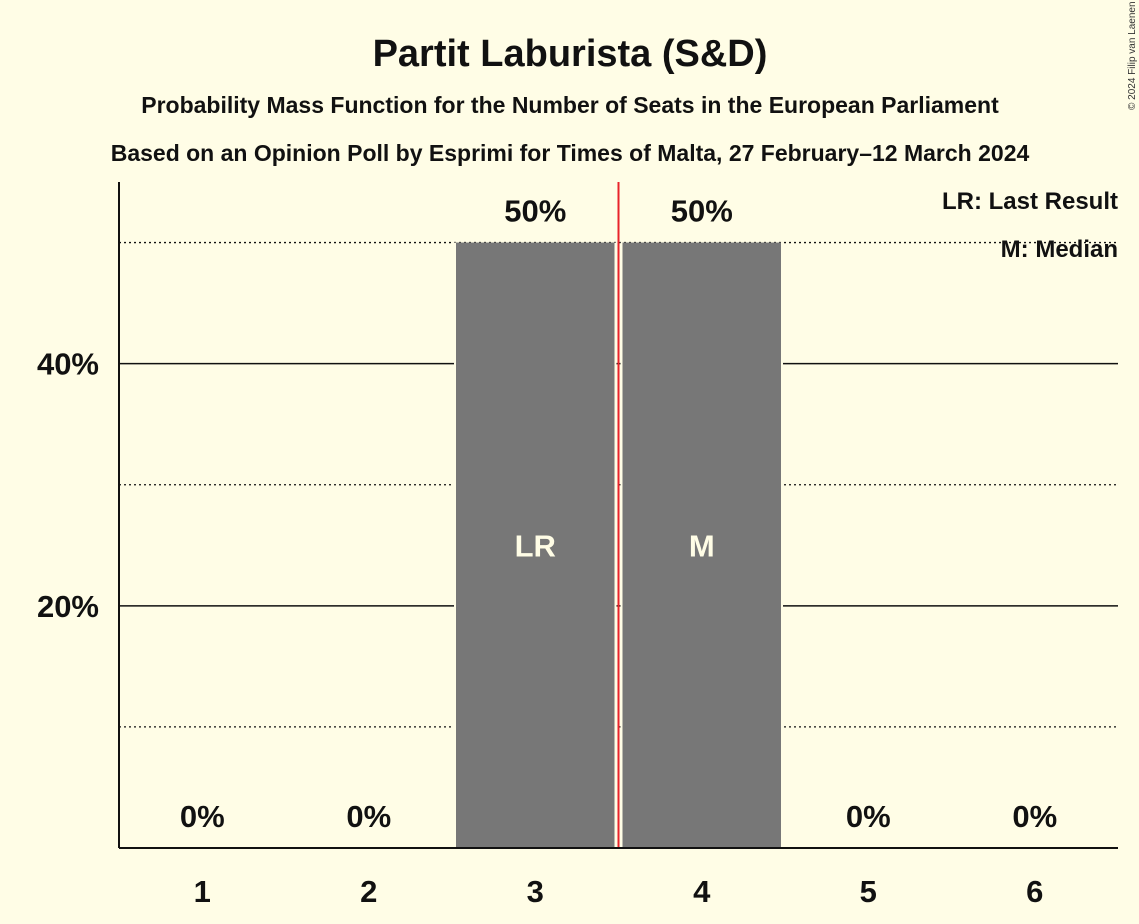  Describe the element at coordinates (1034, 816) in the screenshot. I see `value-label-6: 0%` at that location.